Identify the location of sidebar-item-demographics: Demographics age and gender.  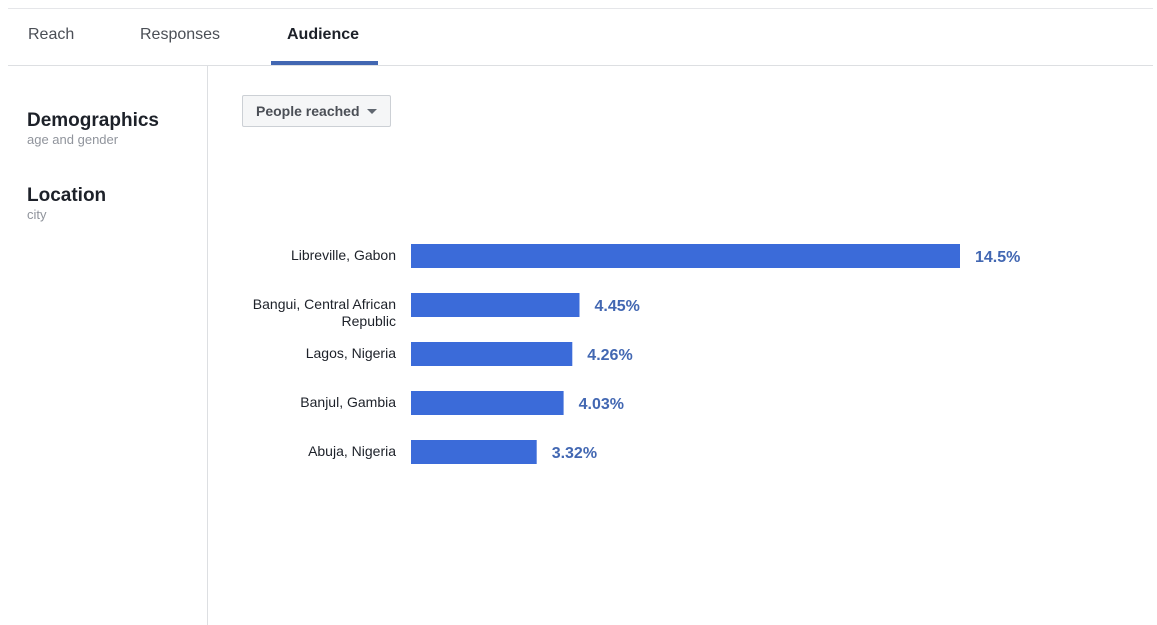
(93, 129).